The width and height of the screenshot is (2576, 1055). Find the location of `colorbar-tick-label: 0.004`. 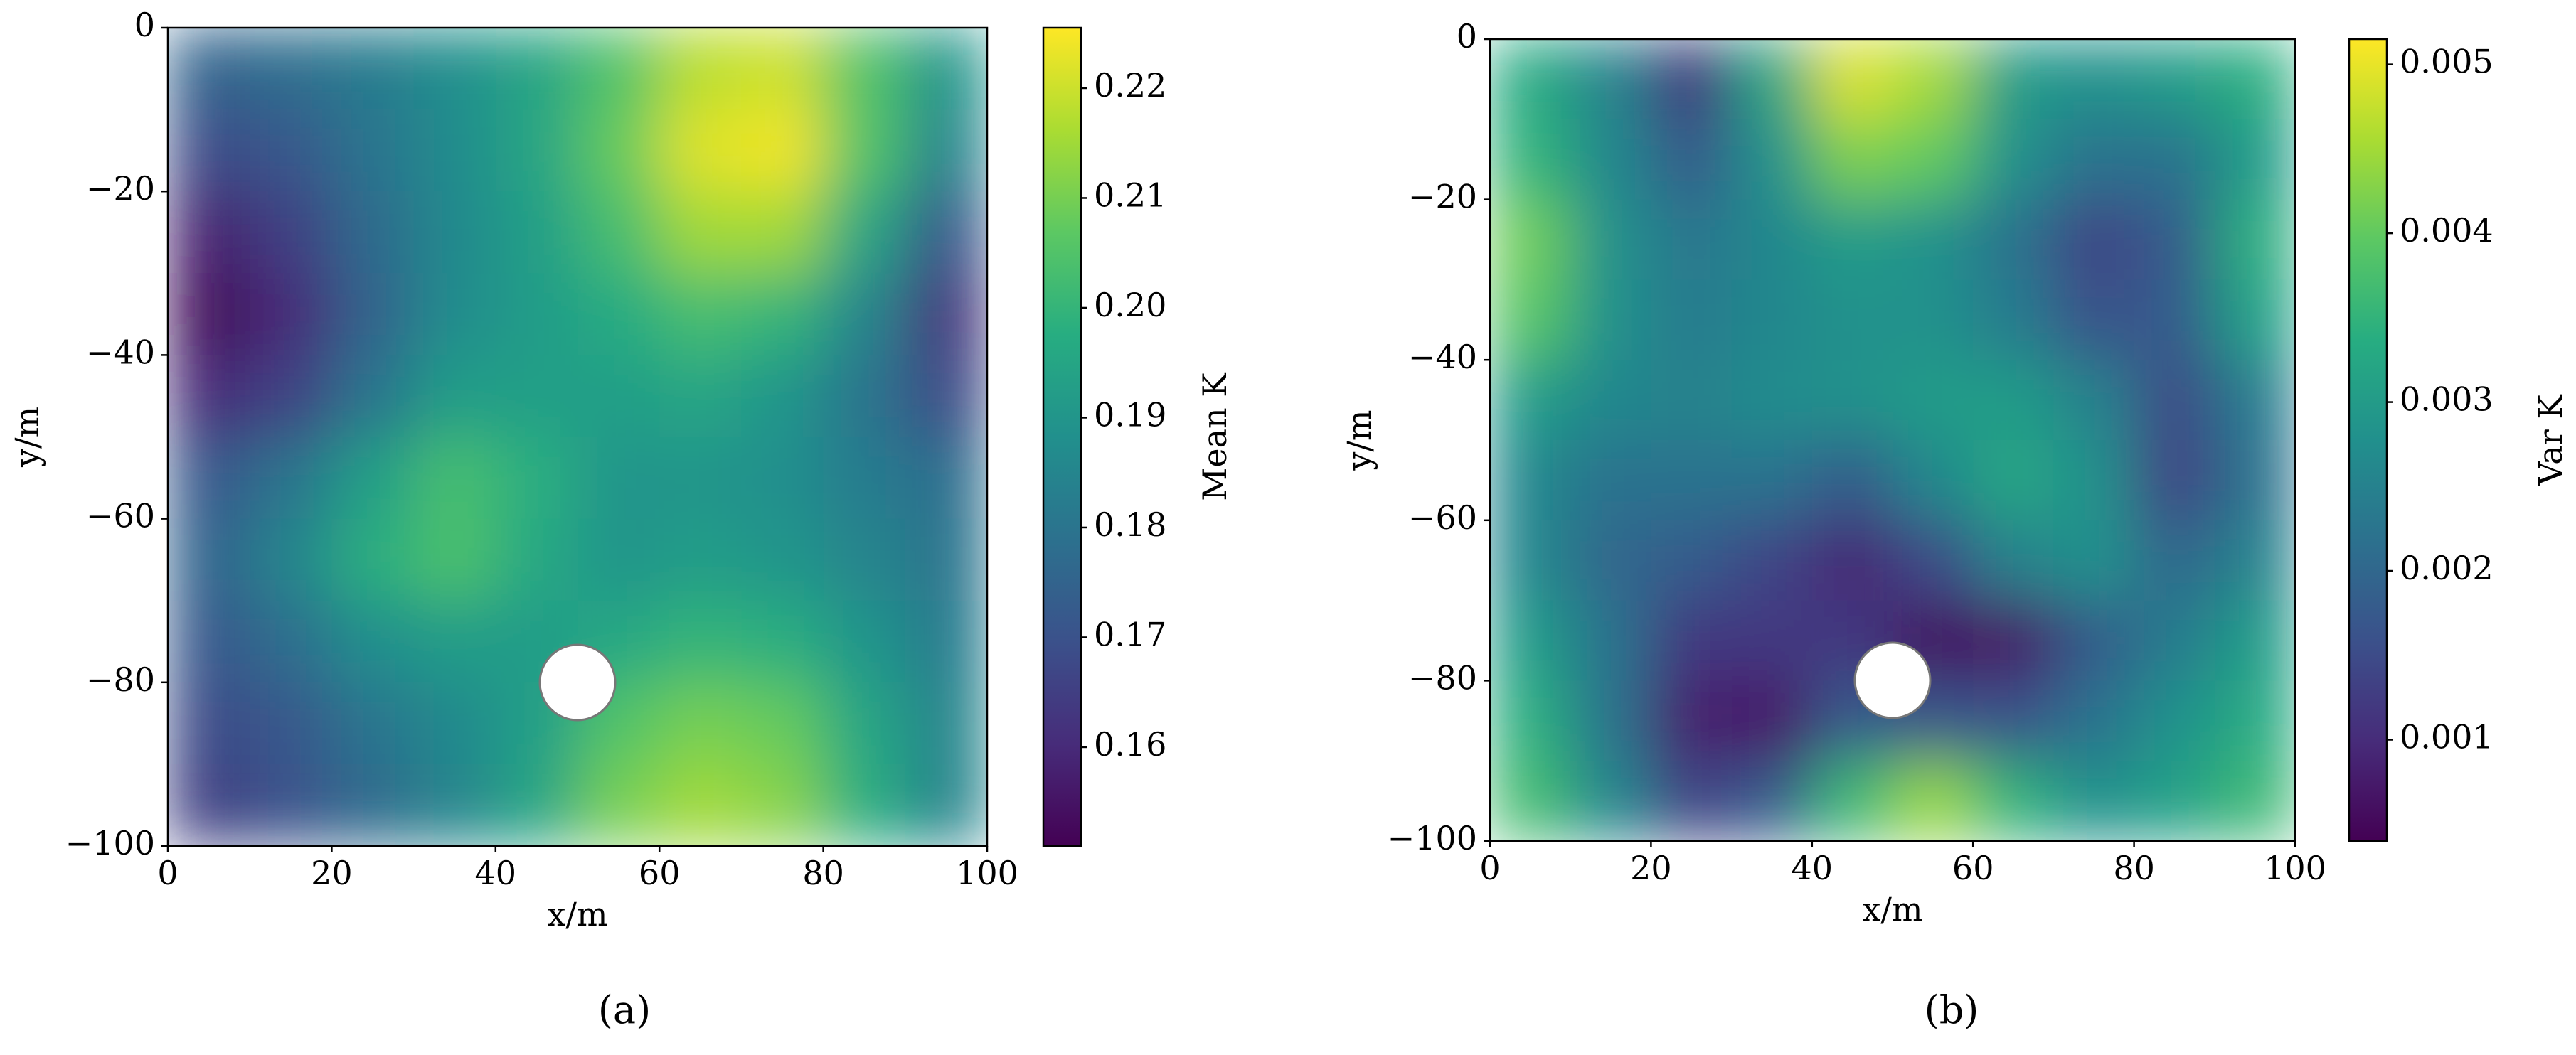

colorbar-tick-label: 0.004 is located at coordinates (2446, 231).